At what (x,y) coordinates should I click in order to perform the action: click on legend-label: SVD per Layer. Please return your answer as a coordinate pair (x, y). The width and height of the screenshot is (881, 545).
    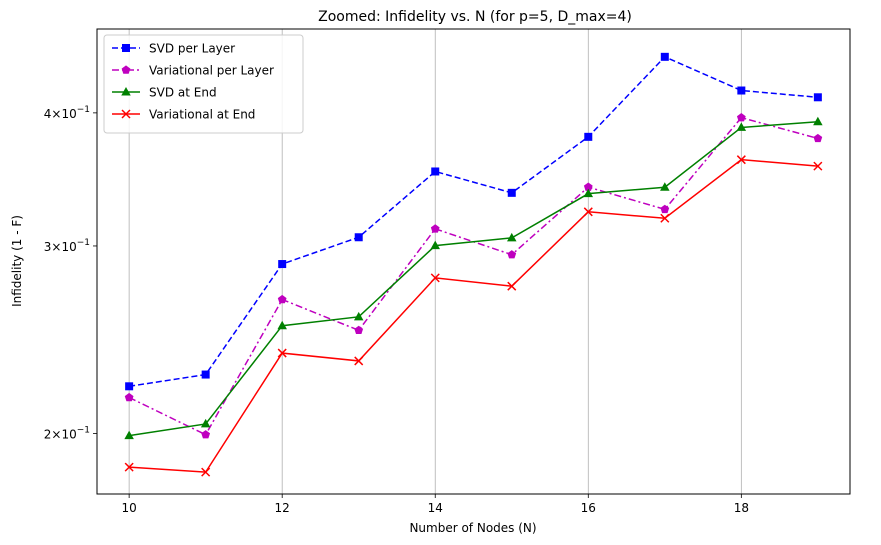
    Looking at the image, I should click on (192, 49).